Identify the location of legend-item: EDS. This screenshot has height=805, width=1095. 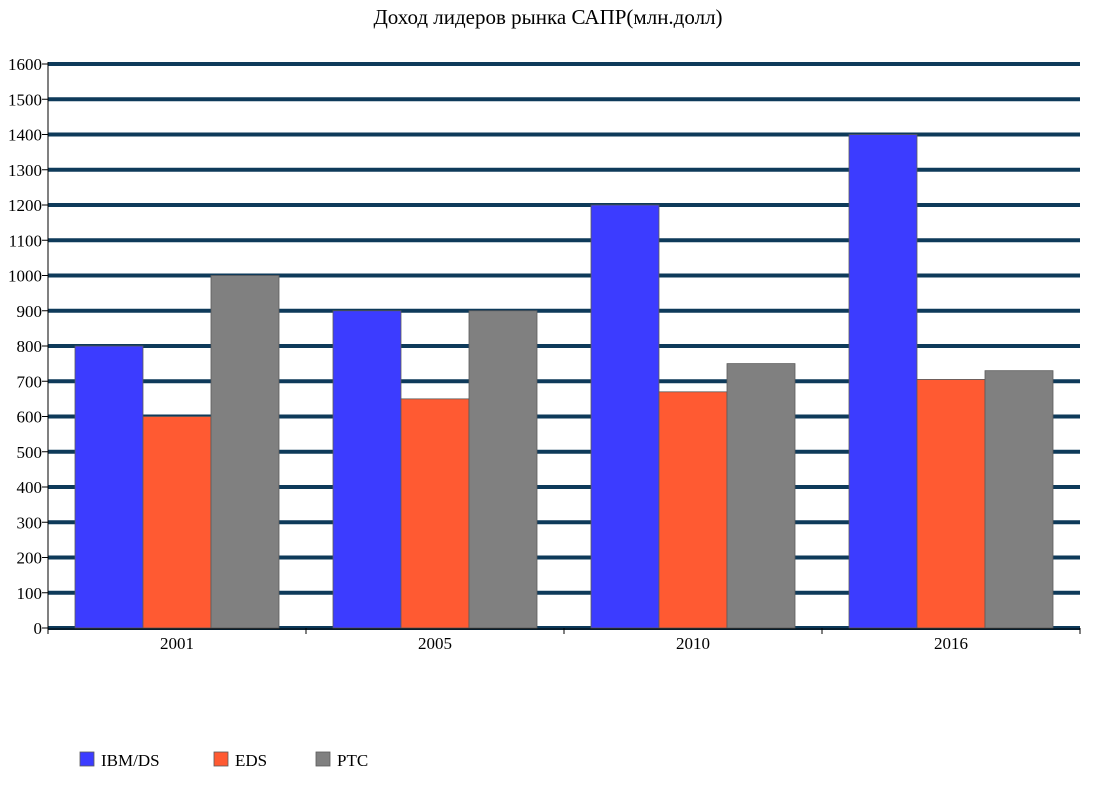
(240, 760).